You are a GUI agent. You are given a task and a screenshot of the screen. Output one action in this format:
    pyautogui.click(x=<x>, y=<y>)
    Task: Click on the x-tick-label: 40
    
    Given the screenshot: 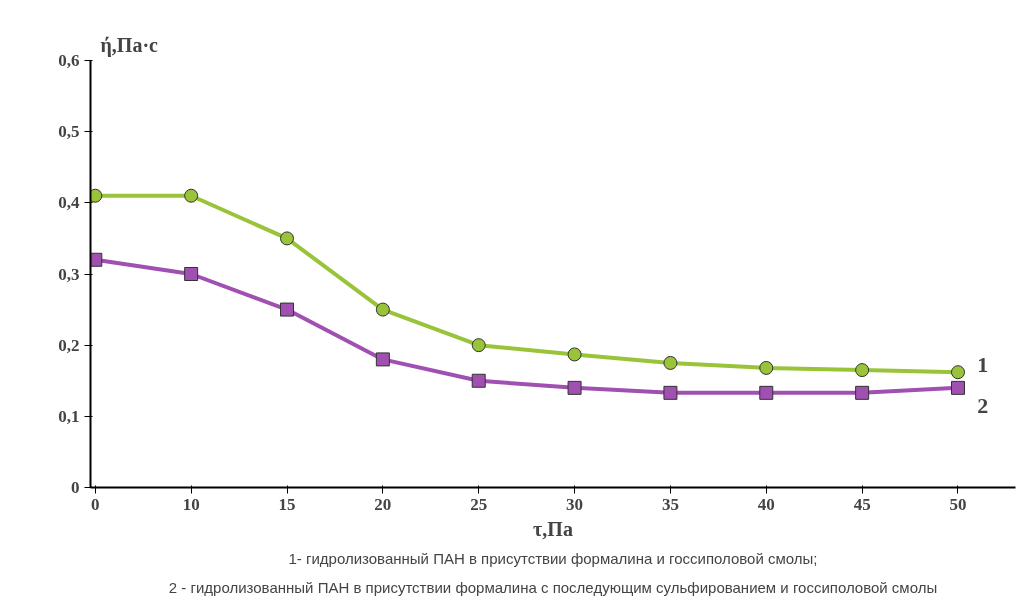 What is the action you would take?
    pyautogui.click(x=766, y=504)
    